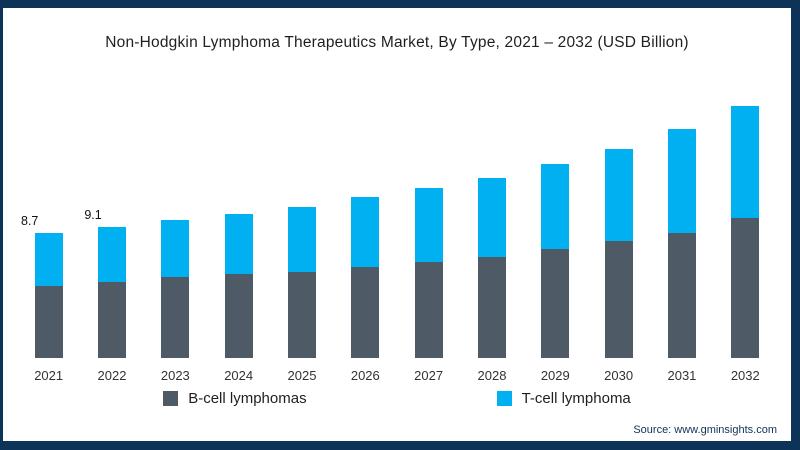  Describe the element at coordinates (682, 375) in the screenshot. I see `x-axis-label-2031: 2031` at that location.